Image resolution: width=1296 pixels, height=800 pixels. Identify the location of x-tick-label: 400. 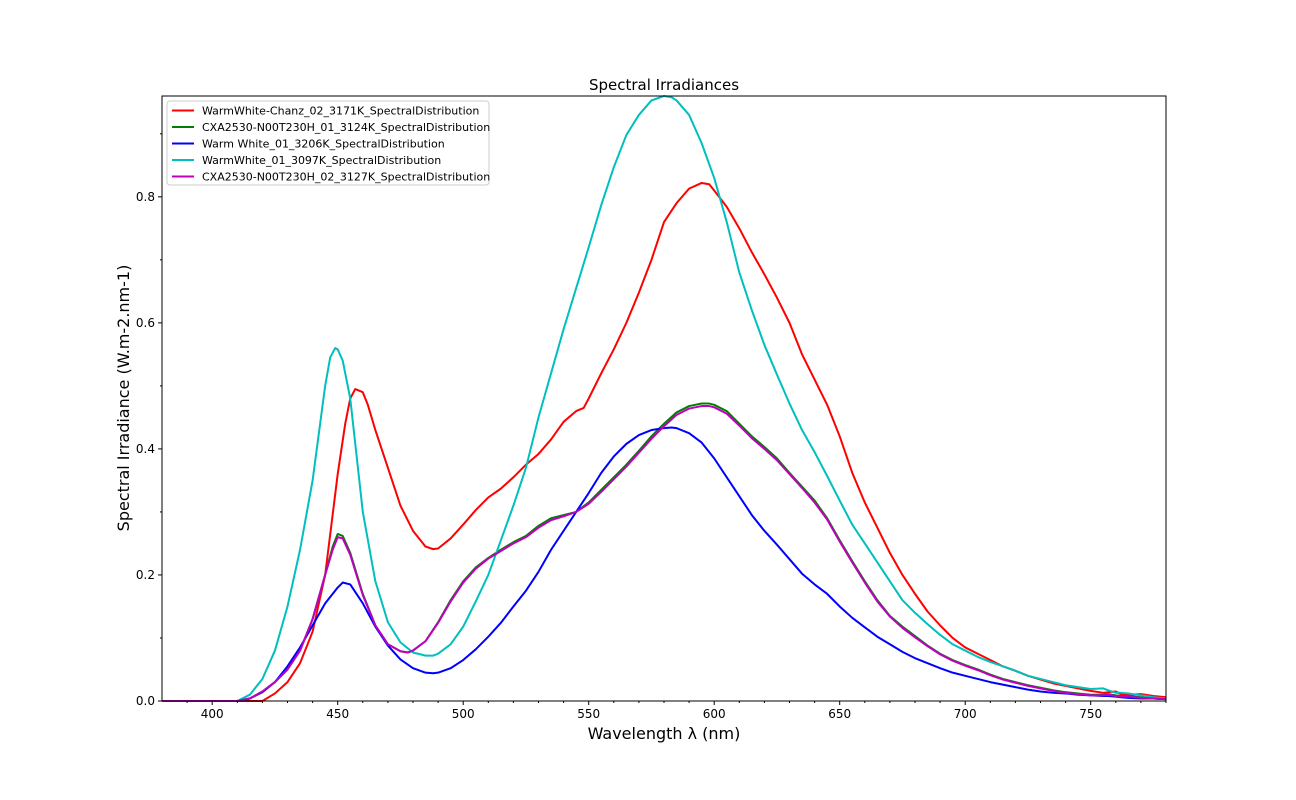
(212, 714).